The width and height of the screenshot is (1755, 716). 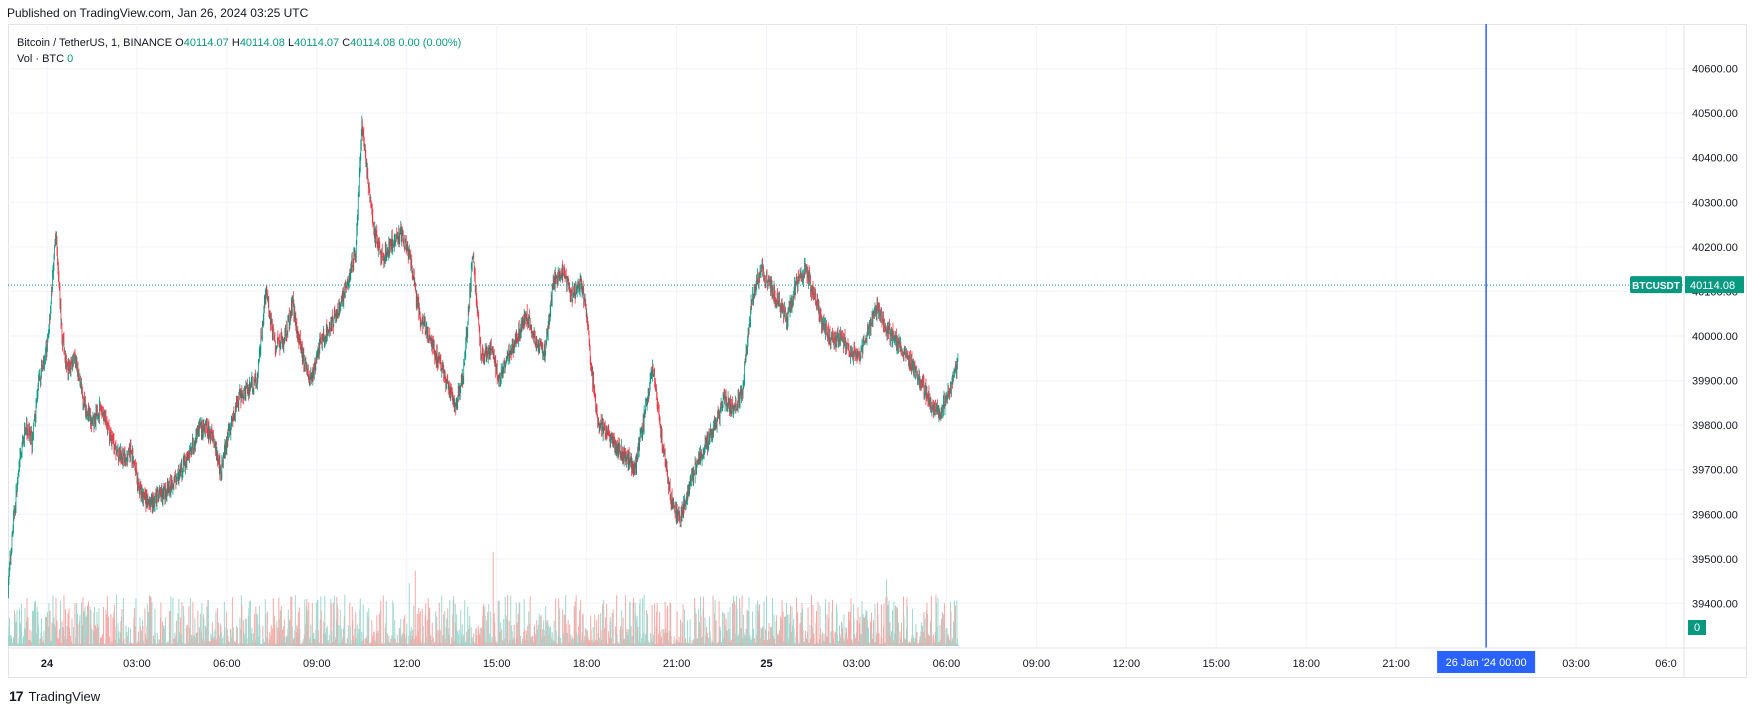 I want to click on time-tick-label: 18:00, so click(x=1306, y=664).